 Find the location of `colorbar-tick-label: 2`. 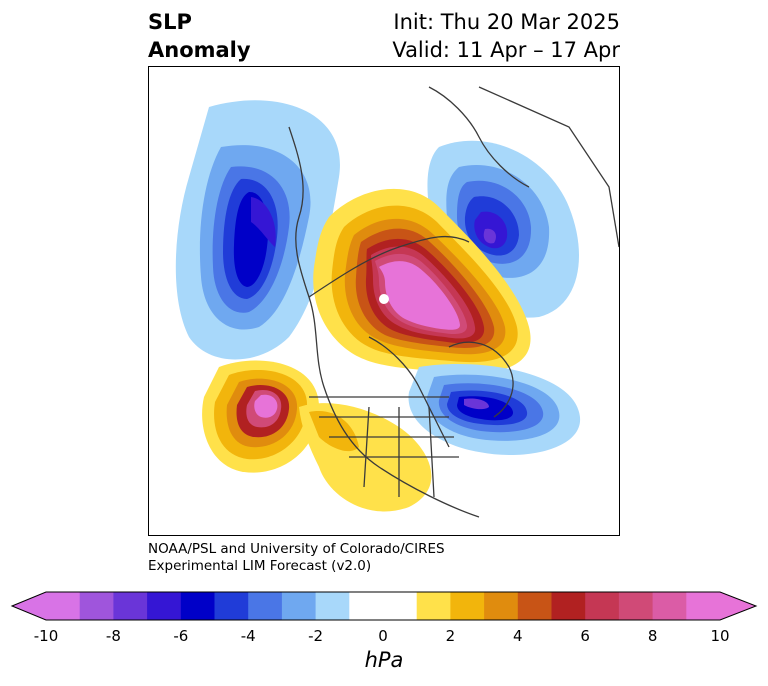

colorbar-tick-label: 2 is located at coordinates (450, 636).